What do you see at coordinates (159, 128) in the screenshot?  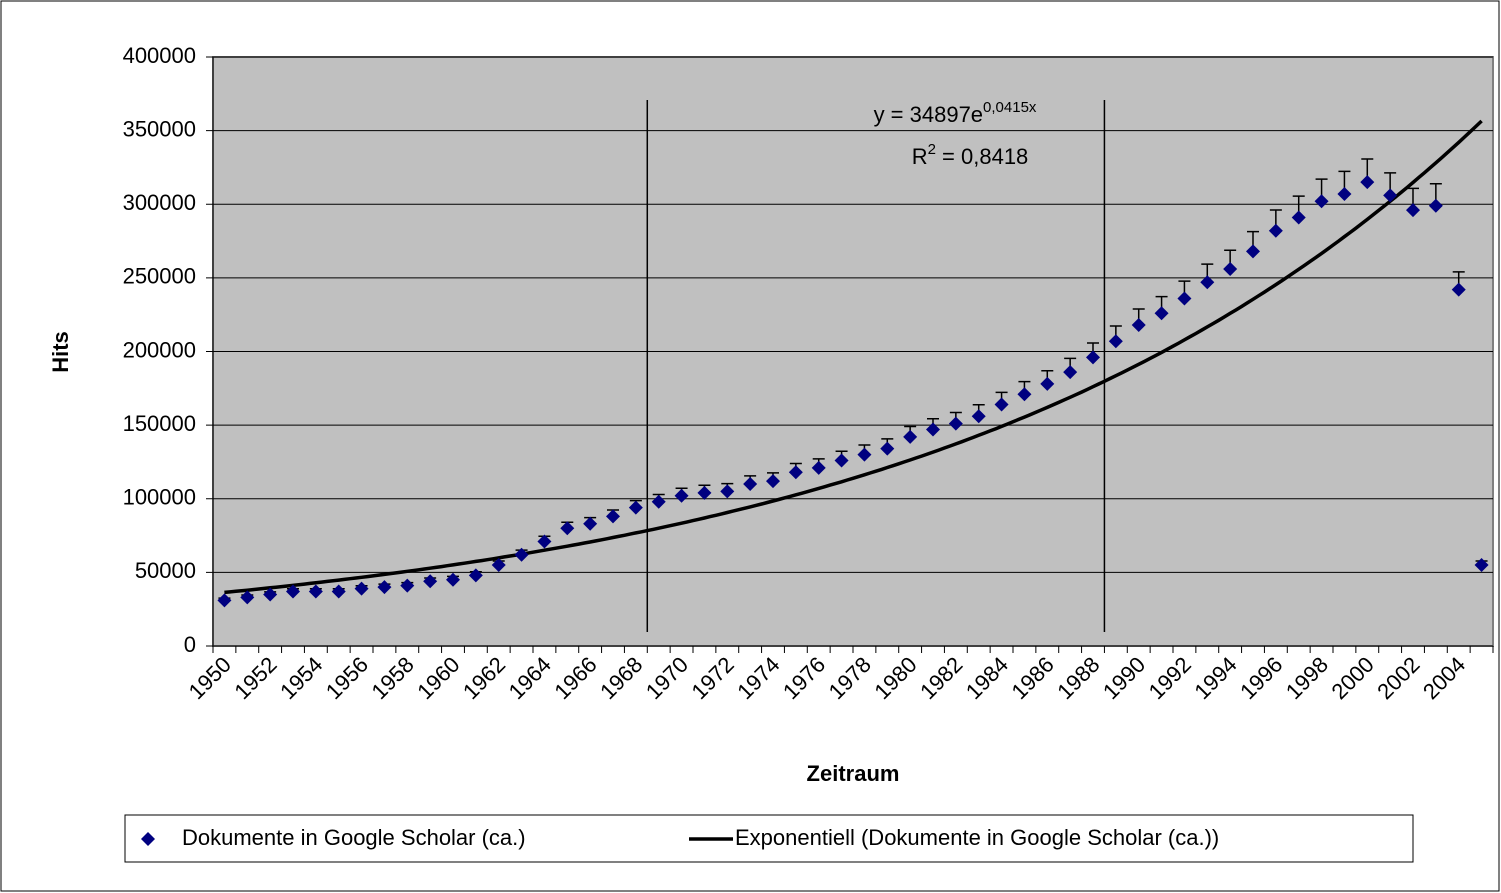 I see `y-tick-label: 350000` at bounding box center [159, 128].